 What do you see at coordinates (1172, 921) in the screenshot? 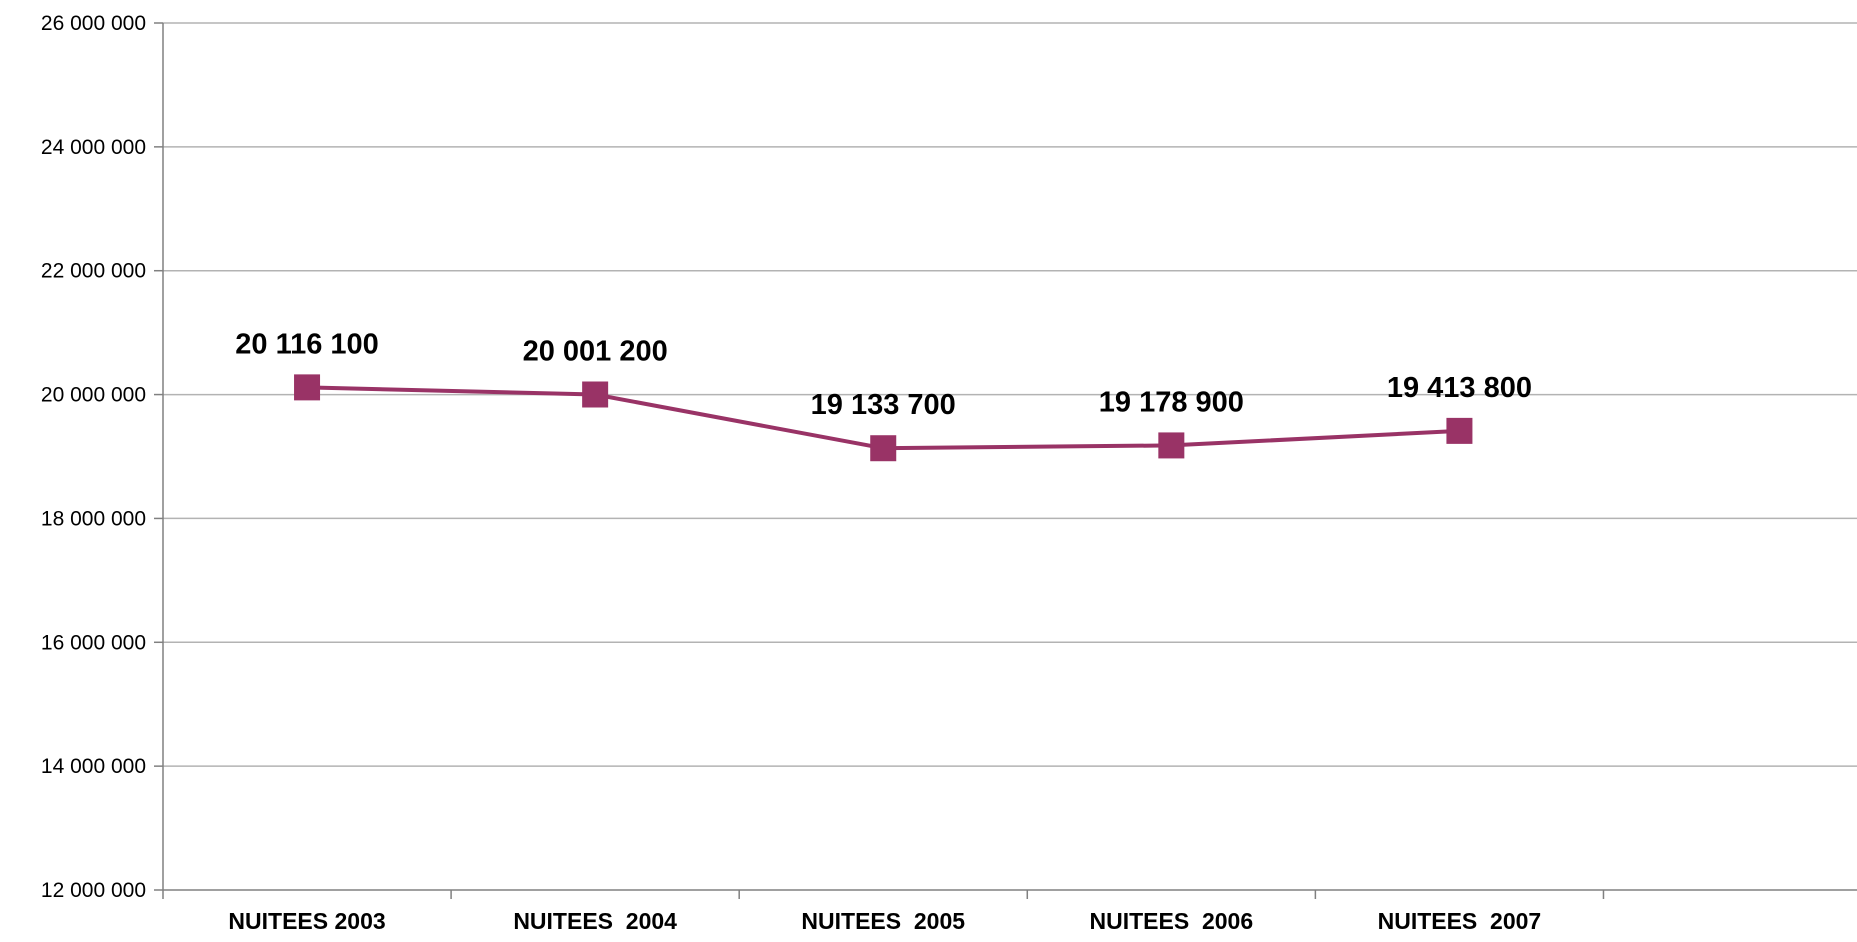
I see `x-tick-label: NUITEES 2006` at bounding box center [1172, 921].